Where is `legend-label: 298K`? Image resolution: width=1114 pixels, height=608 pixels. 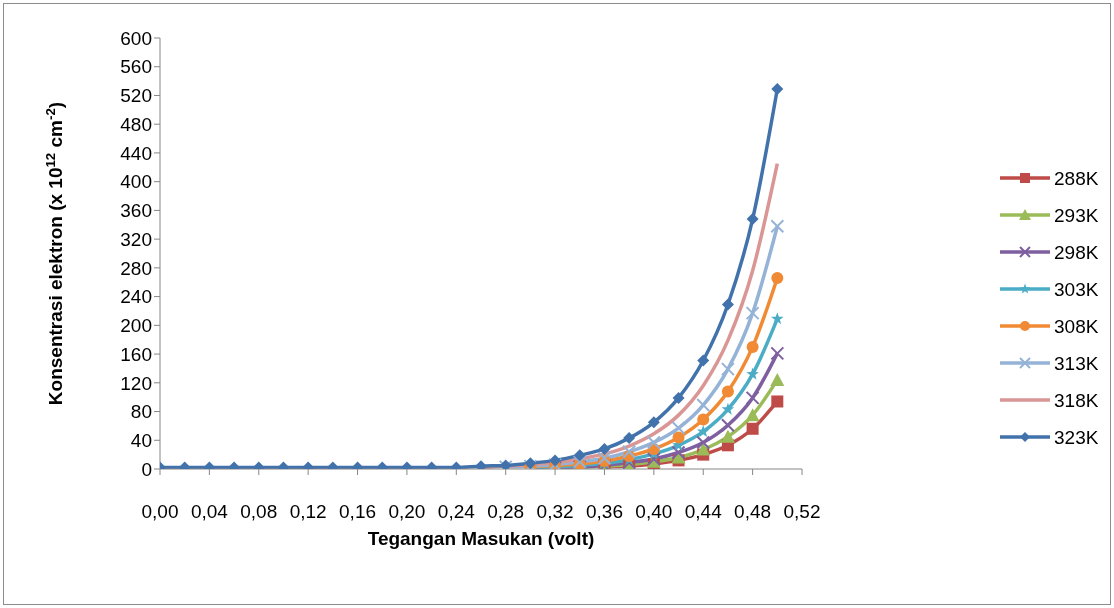
legend-label: 298K is located at coordinates (1076, 252).